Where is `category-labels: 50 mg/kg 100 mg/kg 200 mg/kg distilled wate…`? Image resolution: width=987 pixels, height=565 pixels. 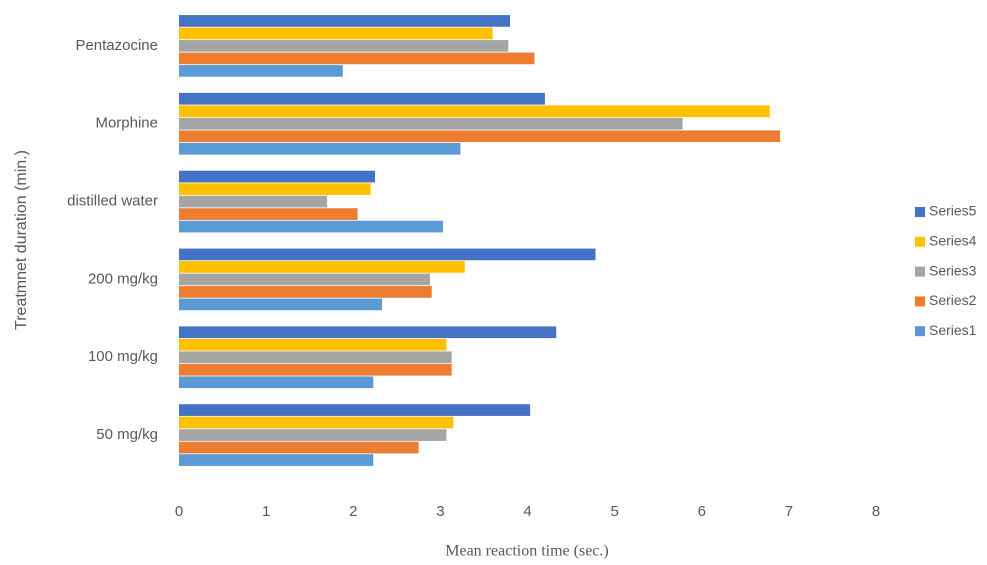
category-labels: 50 mg/kg 100 mg/kg 200 mg/kg distilled wate… is located at coordinates (112, 240).